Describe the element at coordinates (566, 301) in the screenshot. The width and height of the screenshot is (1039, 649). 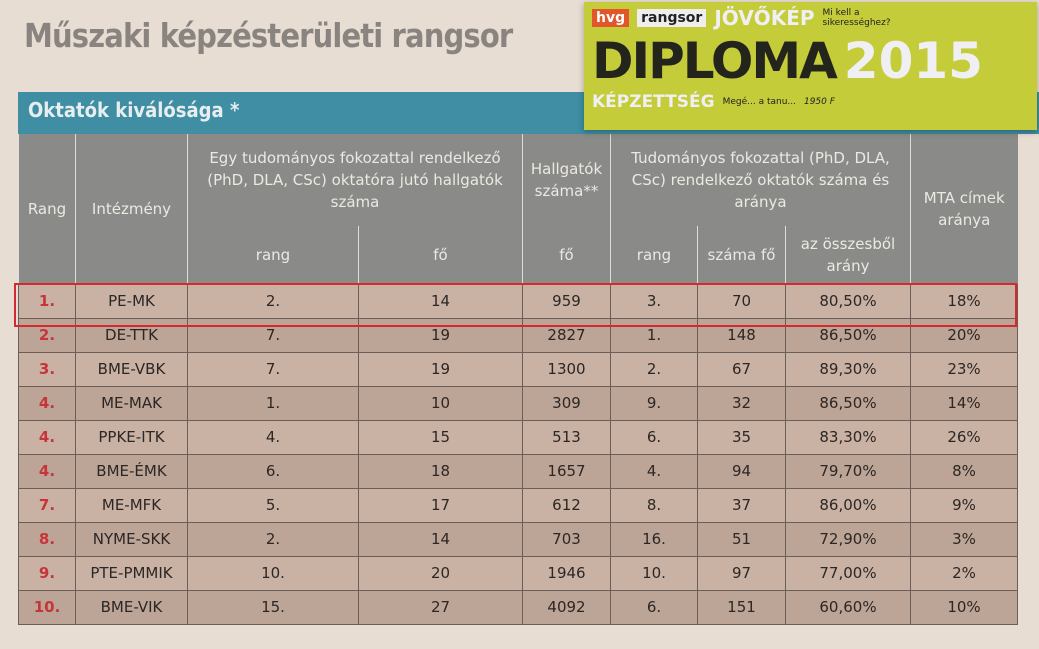
I see `value-cell: 959` at that location.